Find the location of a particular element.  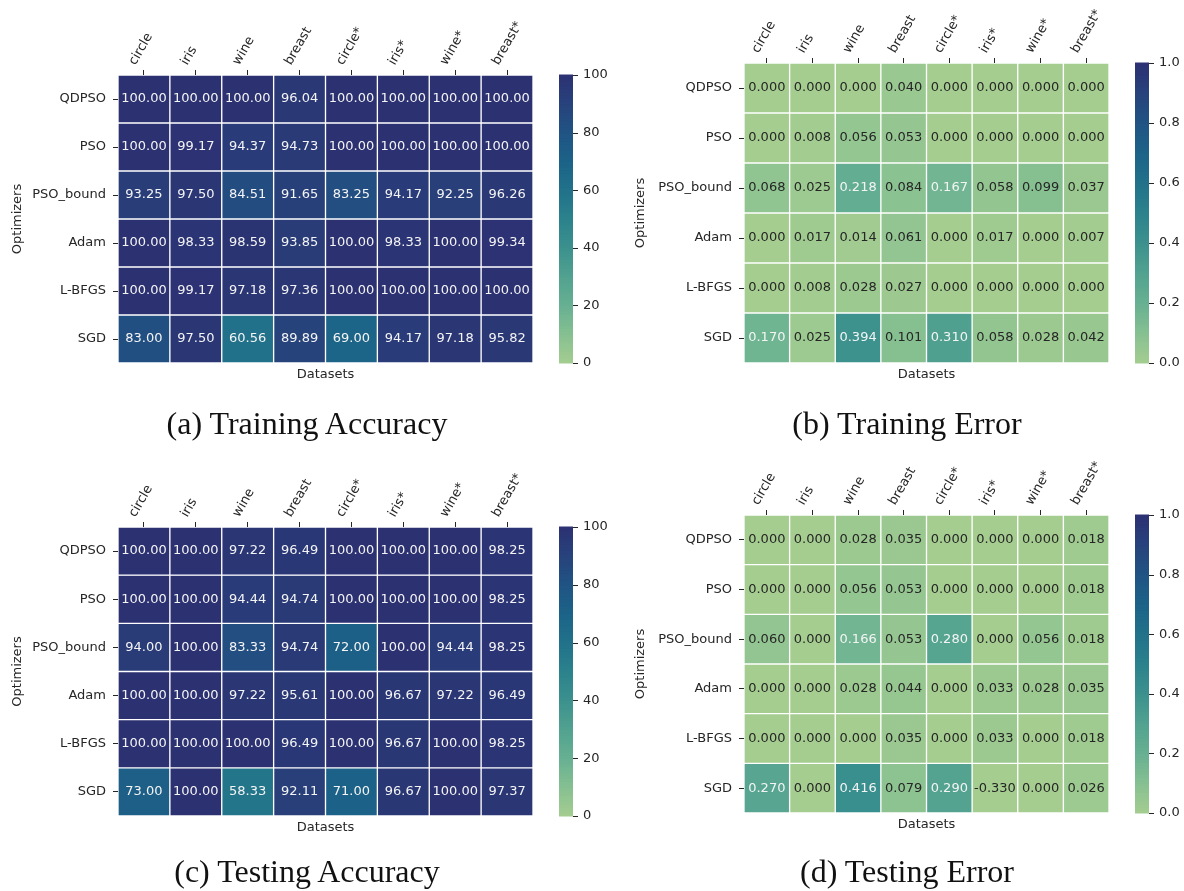

data-label: 0.099 is located at coordinates (1040, 187).